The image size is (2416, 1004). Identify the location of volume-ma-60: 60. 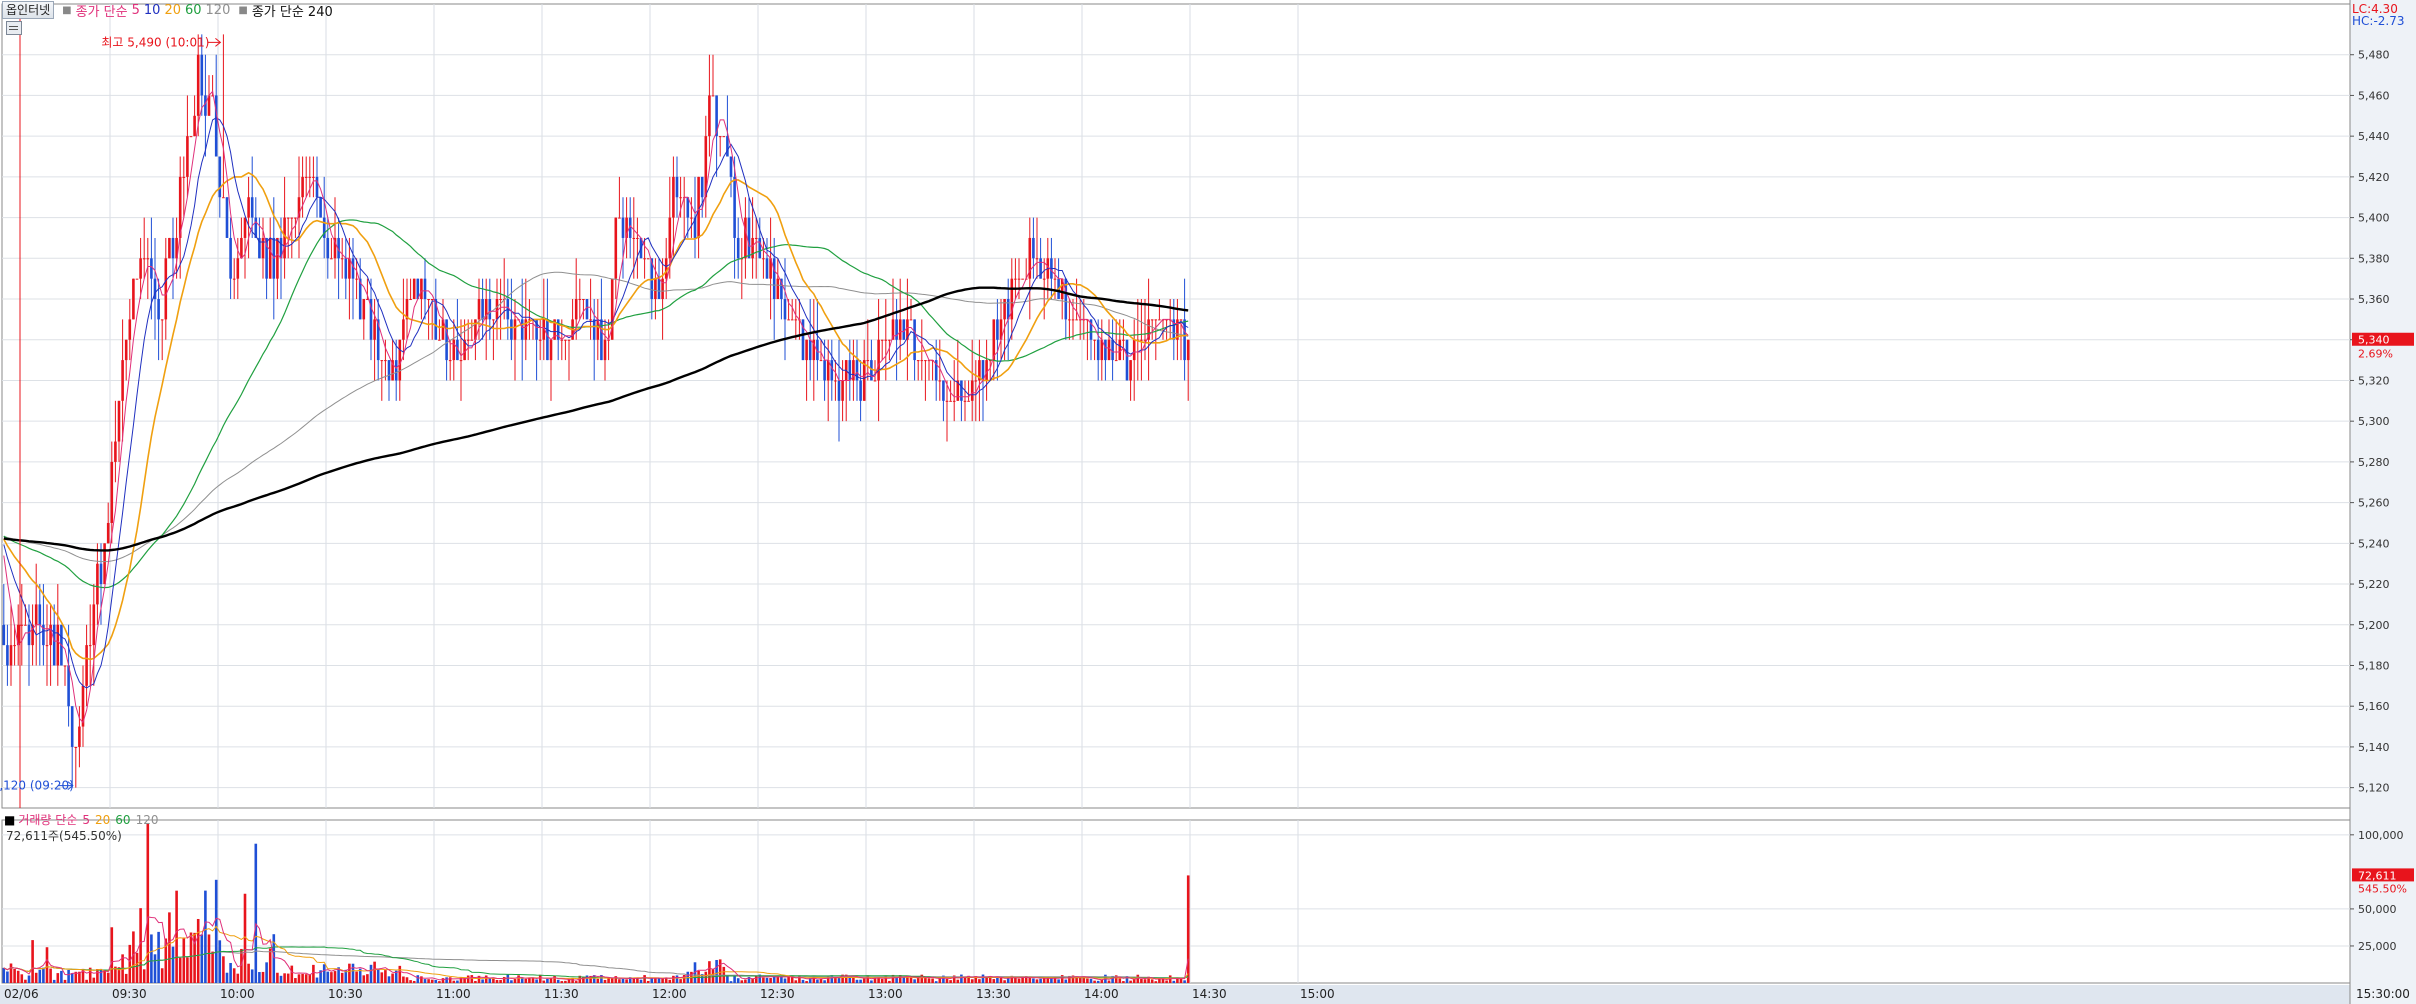
(123, 819).